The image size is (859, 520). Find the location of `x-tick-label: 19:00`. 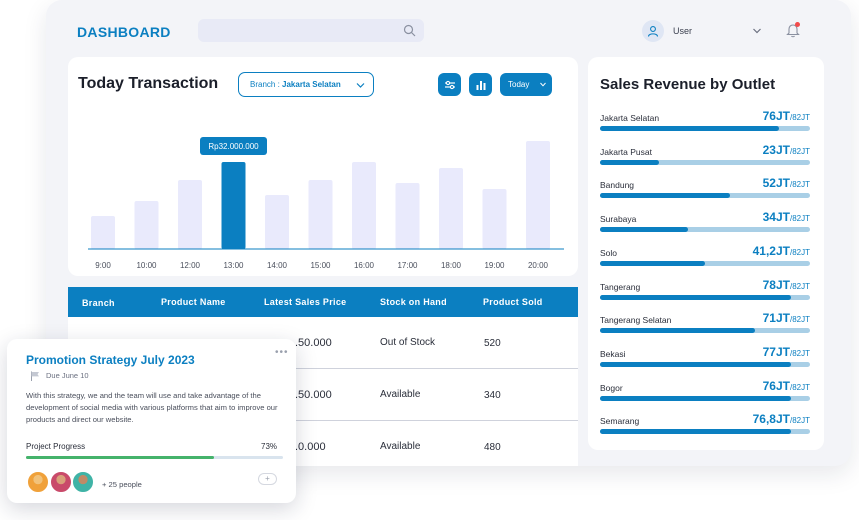

x-tick-label: 19:00 is located at coordinates (494, 265).